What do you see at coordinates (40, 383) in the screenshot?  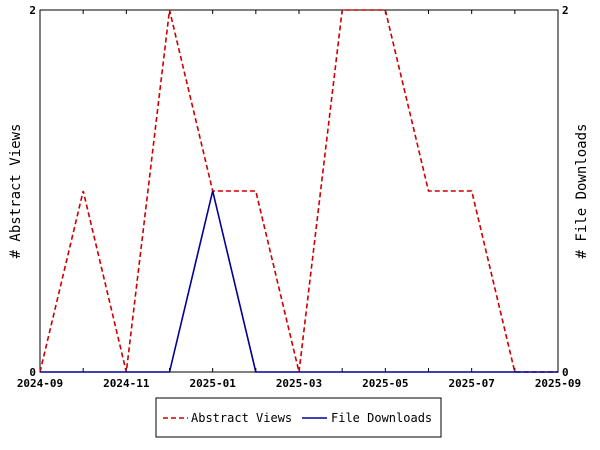 I see `x-tick-label: 2024-09` at bounding box center [40, 383].